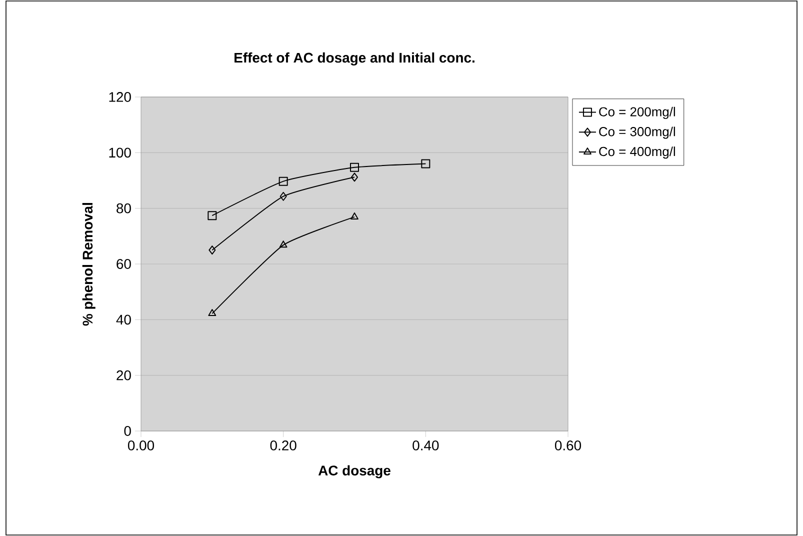  What do you see at coordinates (637, 132) in the screenshot?
I see `legend-label: Co = 300mg/l` at bounding box center [637, 132].